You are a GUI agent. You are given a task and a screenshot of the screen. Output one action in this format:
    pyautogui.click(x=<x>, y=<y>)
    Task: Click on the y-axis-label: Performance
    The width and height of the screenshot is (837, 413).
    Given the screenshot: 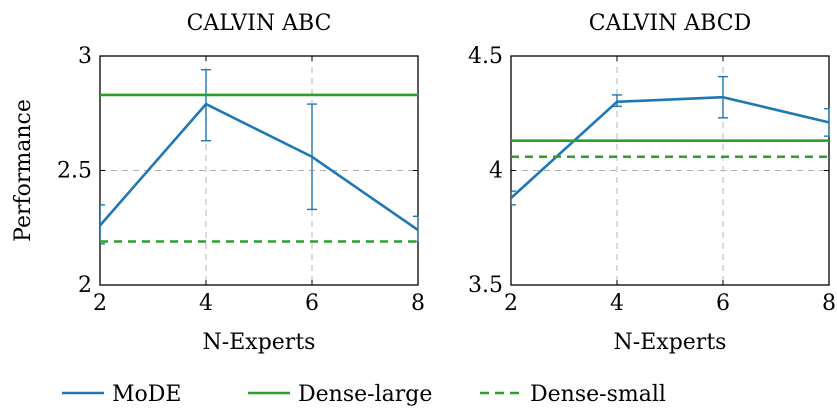 What is the action you would take?
    pyautogui.click(x=23, y=170)
    